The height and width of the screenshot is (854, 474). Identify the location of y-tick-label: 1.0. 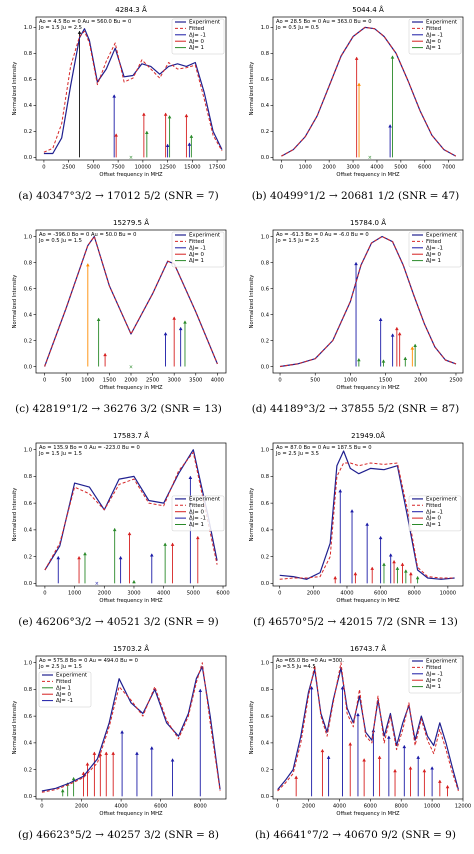
(265, 663).